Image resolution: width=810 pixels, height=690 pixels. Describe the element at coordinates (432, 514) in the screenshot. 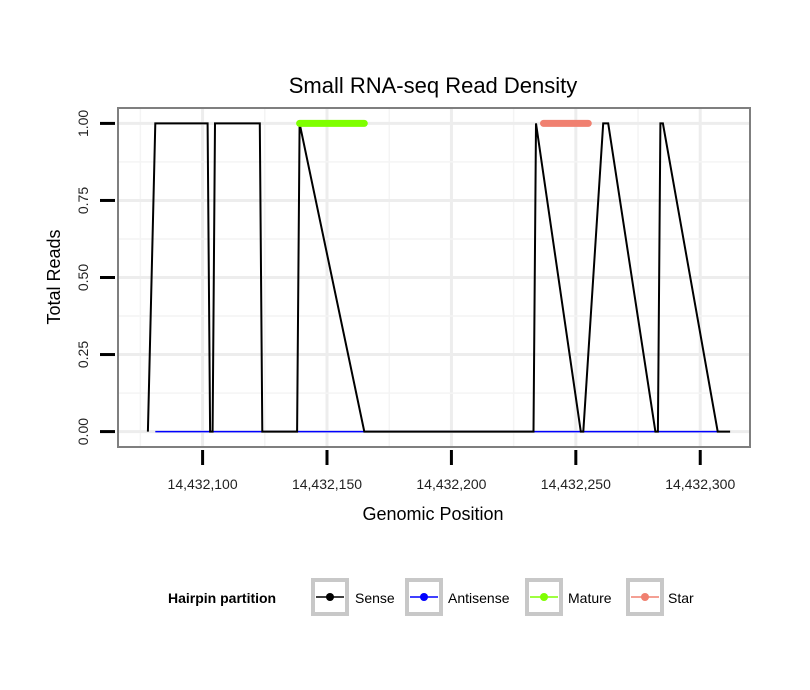

I see `x-axis-label: Genomic Position` at that location.